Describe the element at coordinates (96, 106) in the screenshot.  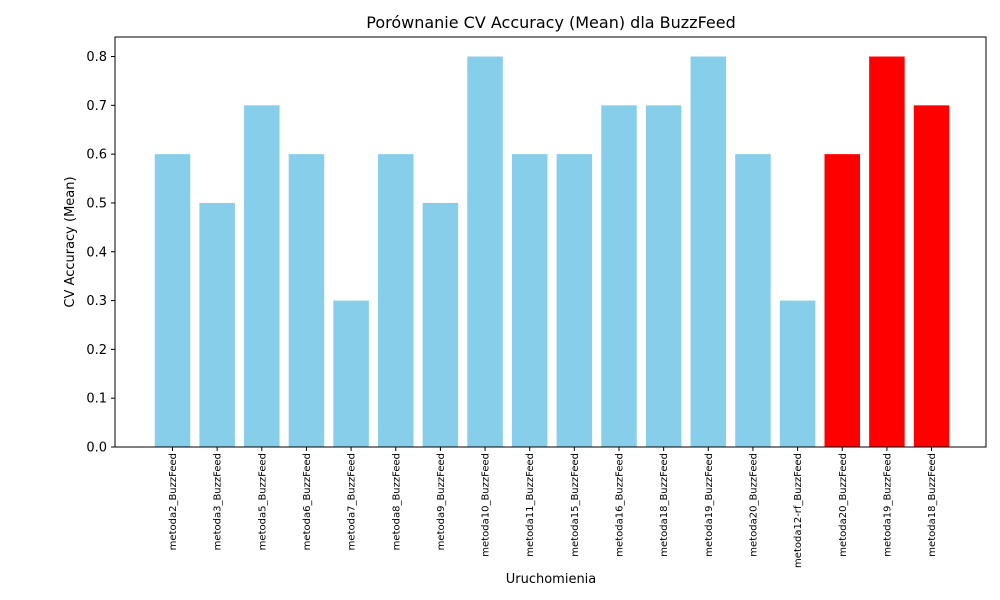
I see `y-tick-label: 0.7` at that location.